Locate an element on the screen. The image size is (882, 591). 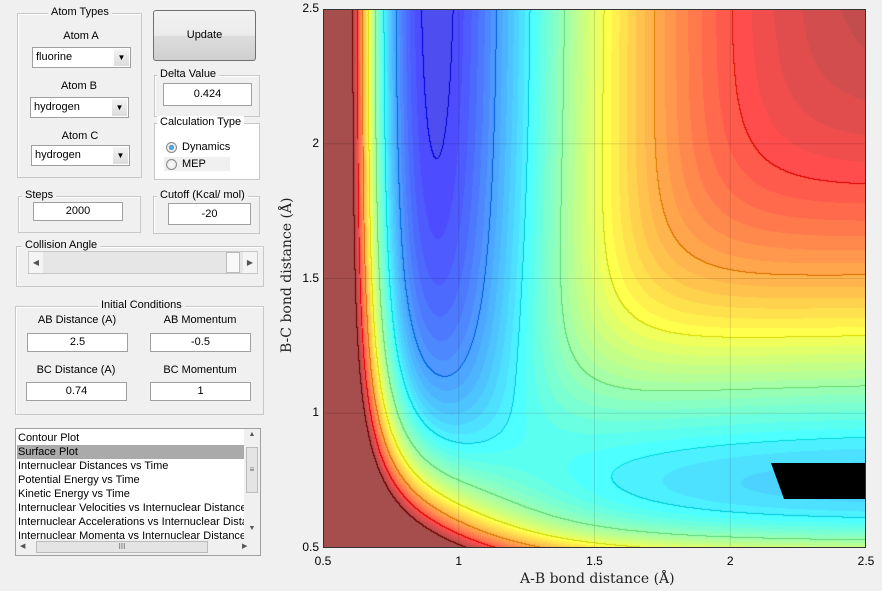
x-tick-label: 0.5 is located at coordinates (323, 561).